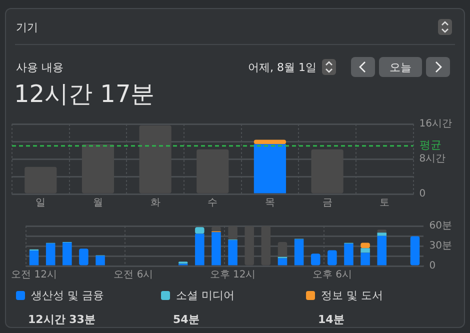  What do you see at coordinates (430, 145) in the screenshot?
I see `ref-line-label: 평균` at bounding box center [430, 145].